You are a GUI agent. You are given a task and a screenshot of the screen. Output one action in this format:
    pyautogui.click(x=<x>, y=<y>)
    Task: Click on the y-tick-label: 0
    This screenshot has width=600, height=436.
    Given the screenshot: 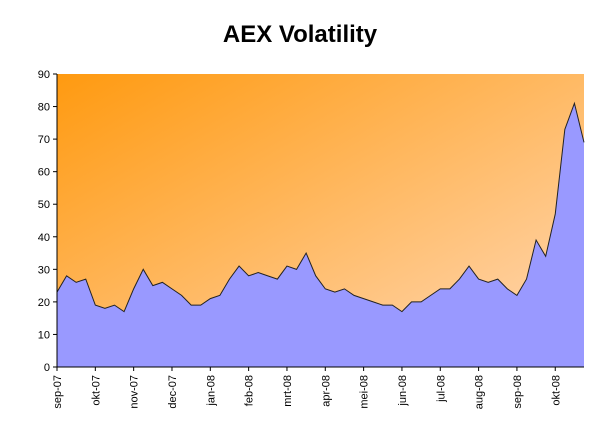 What is the action you would take?
    pyautogui.click(x=47, y=368)
    